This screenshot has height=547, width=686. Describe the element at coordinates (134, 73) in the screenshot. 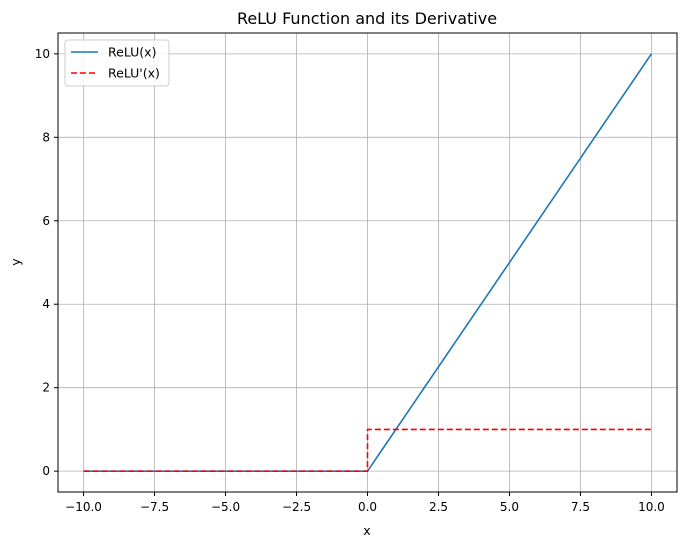

I see `legend-label-1: ReLU'(x)` at that location.